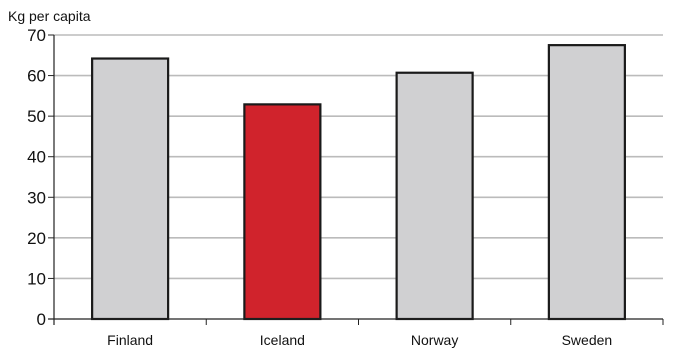 The image size is (673, 349). I want to click on y-tick-label: 40, so click(36, 157).